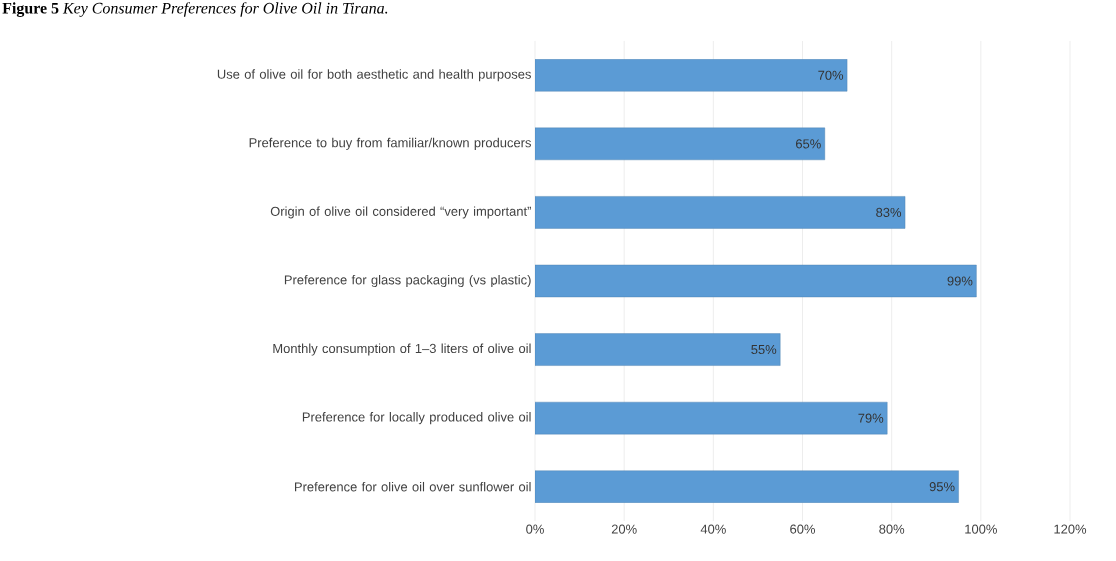  I want to click on y-tick-label: Monthly consumption of 1–3 liters of olive oil, so click(402, 349).